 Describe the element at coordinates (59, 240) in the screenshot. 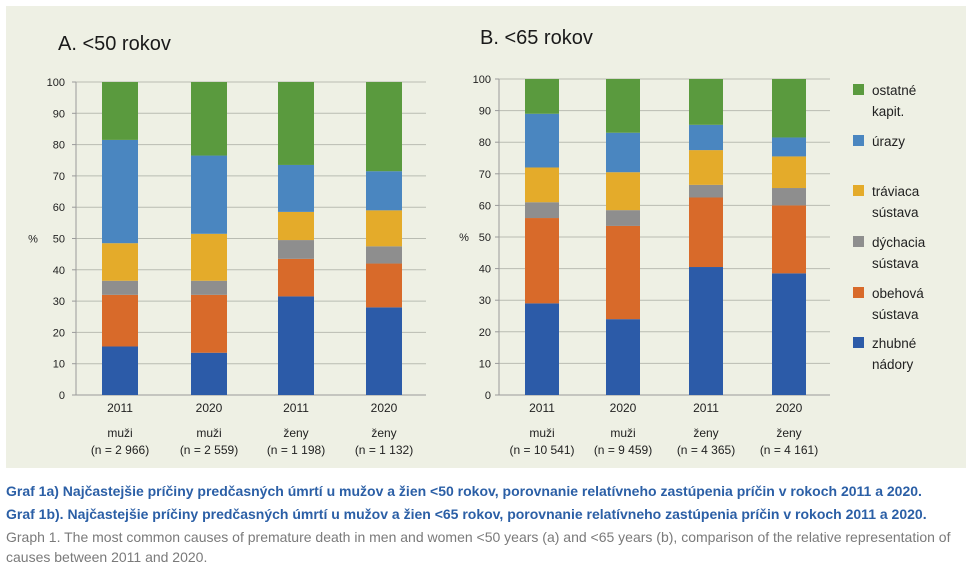

I see `chart-a-y-tick-label: 50` at that location.